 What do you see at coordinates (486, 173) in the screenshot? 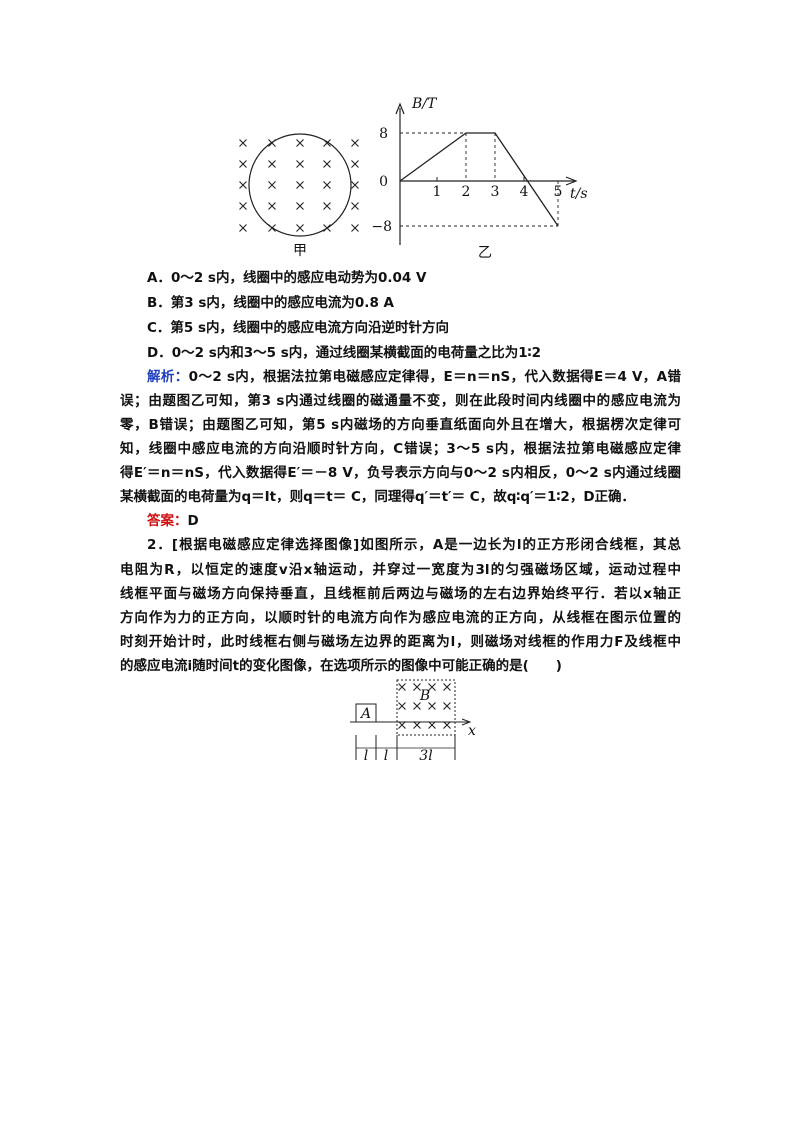
I see `b-t-graph` at bounding box center [486, 173].